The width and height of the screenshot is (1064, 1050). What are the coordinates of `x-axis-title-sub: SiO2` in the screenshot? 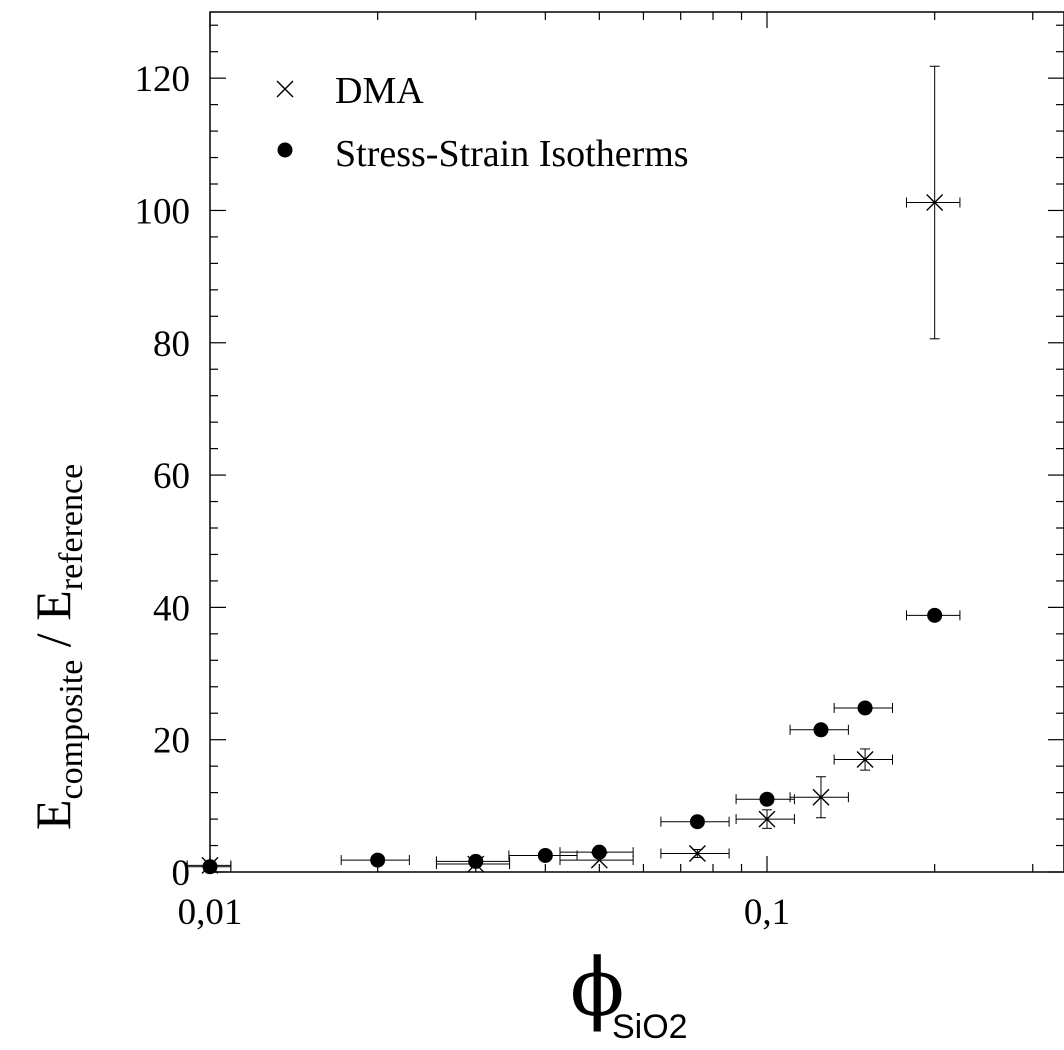 It's located at (650, 1027).